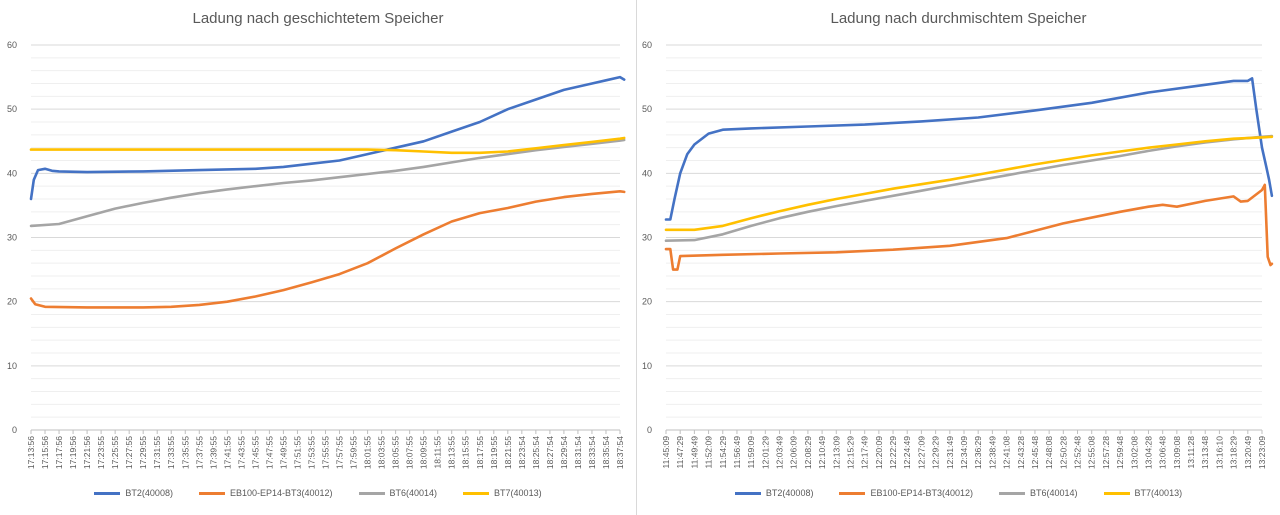 The image size is (1280, 515). Describe the element at coordinates (1120, 452) in the screenshot. I see `x-tick-label: 12:59:48` at that location.